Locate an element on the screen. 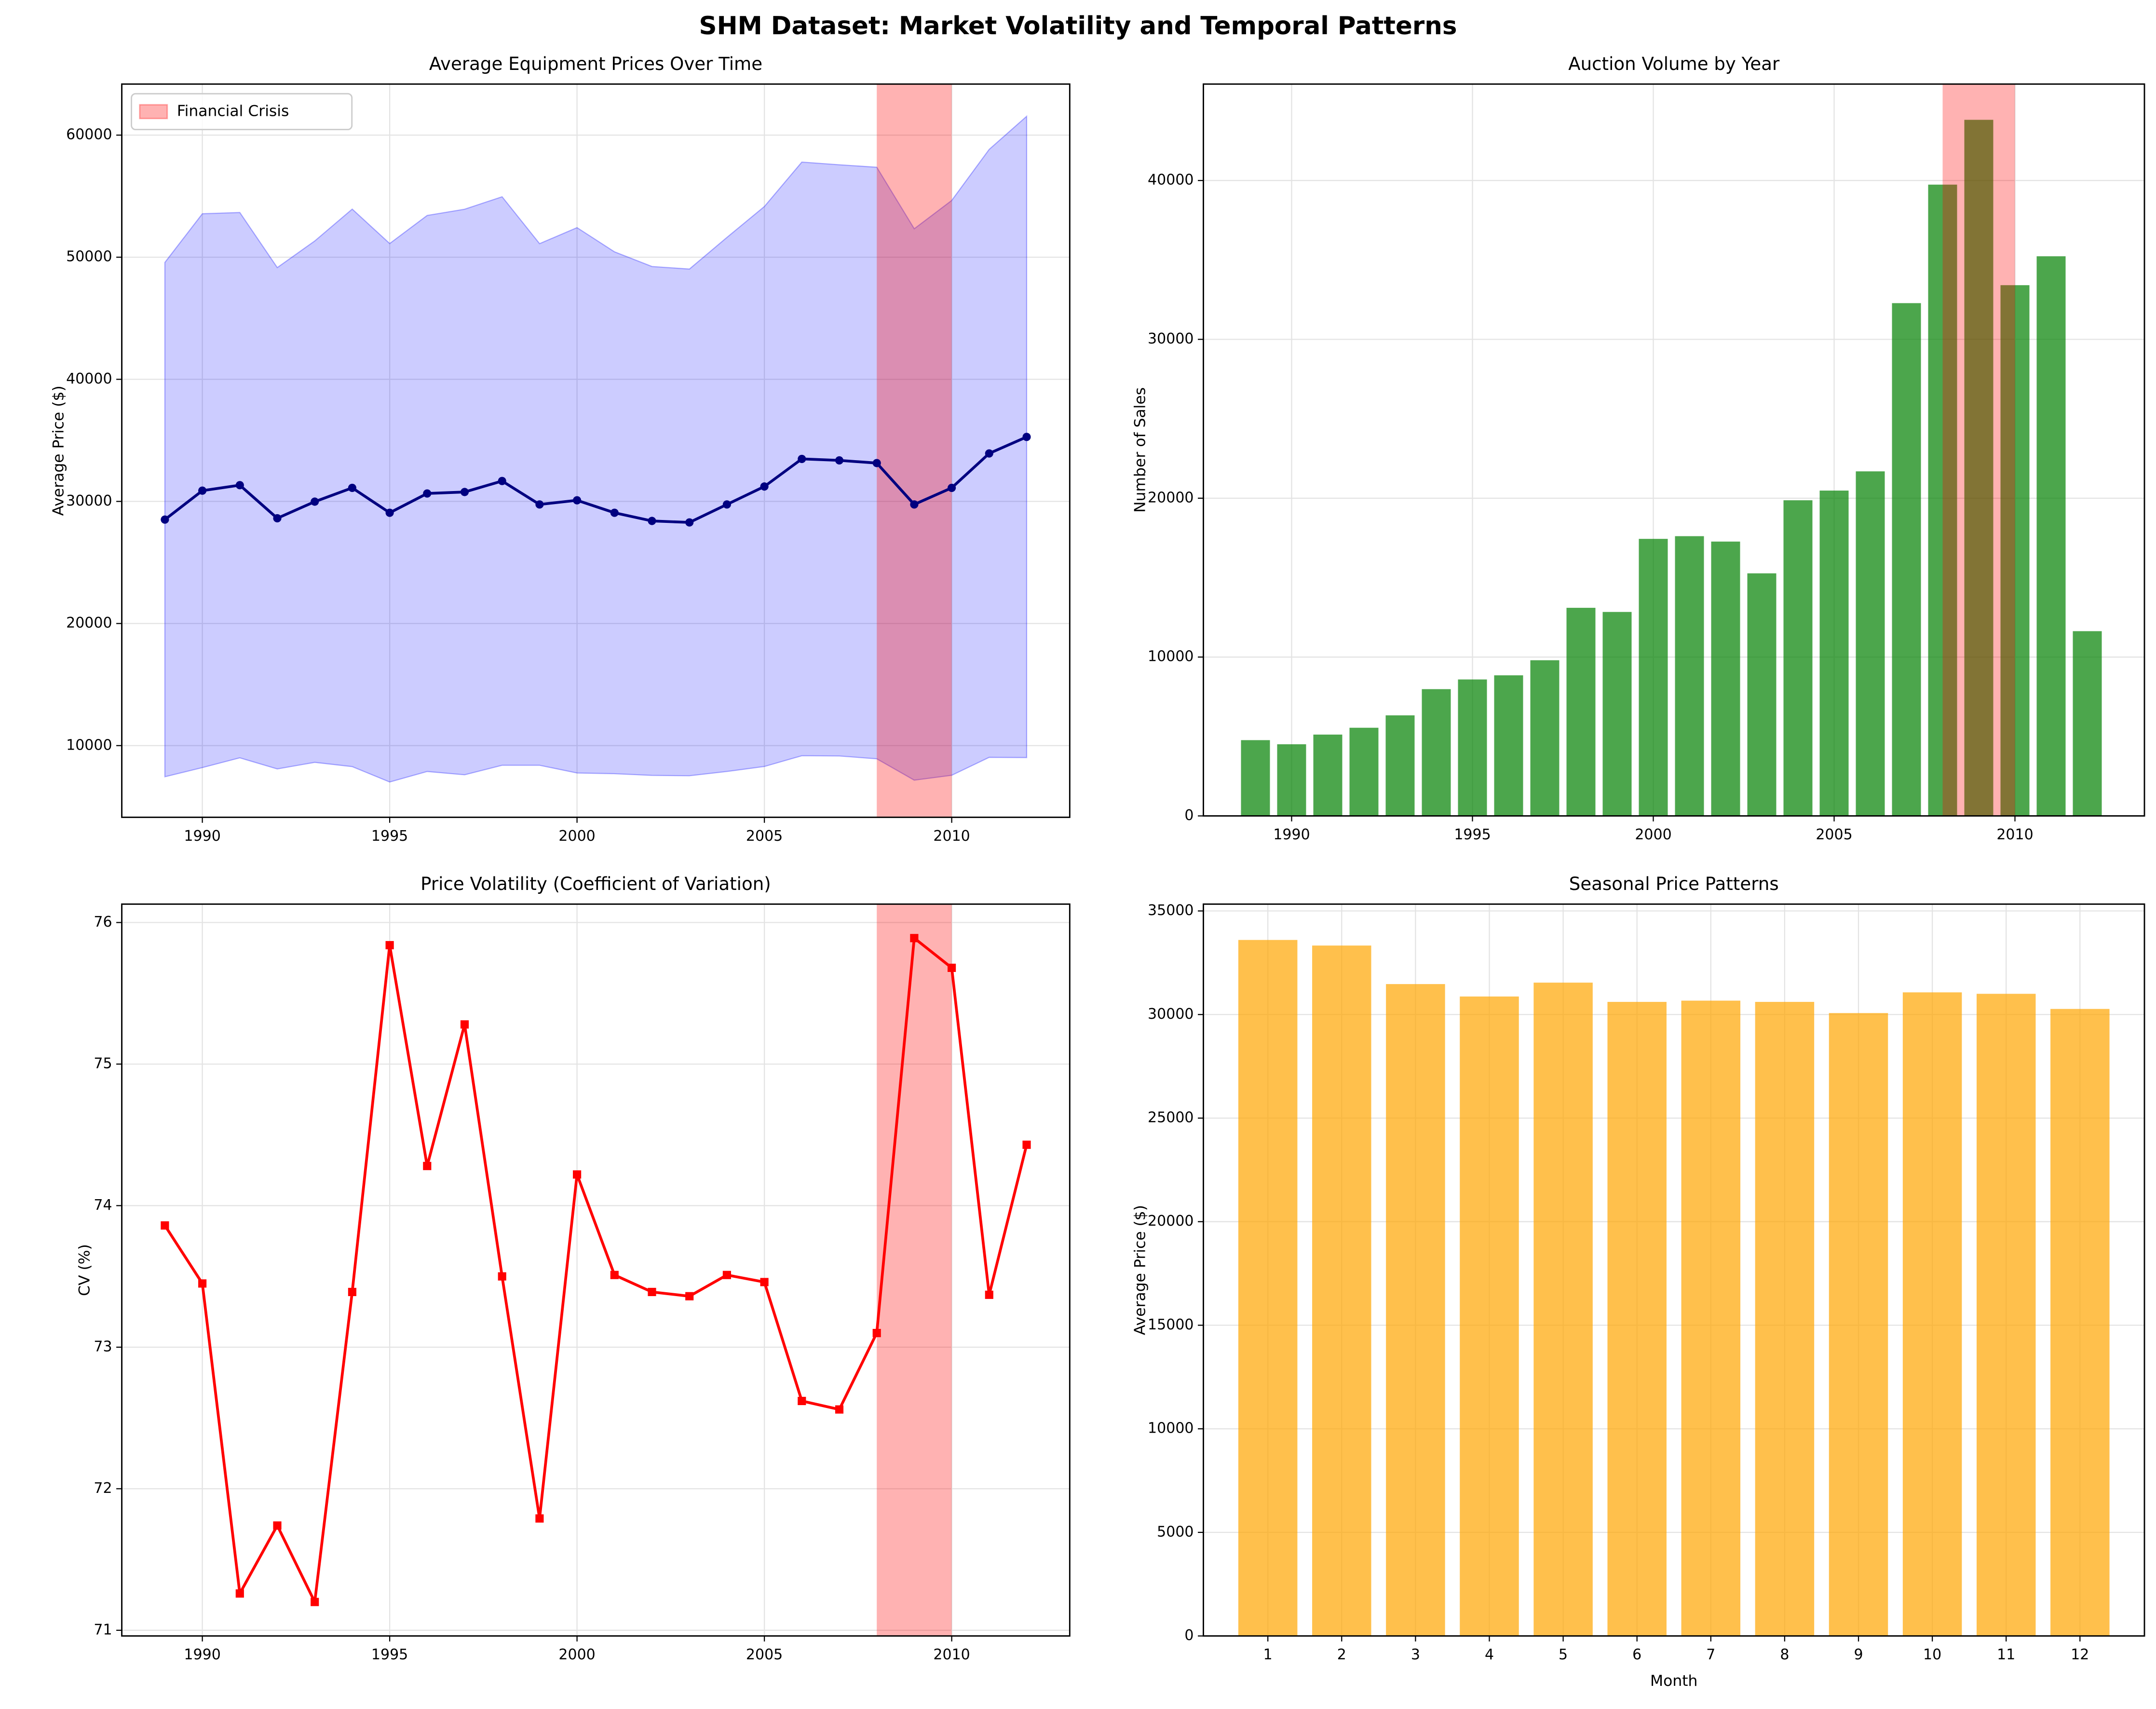 The width and height of the screenshot is (2156, 1709). y-axis-label: Number of Sales is located at coordinates (1141, 450).